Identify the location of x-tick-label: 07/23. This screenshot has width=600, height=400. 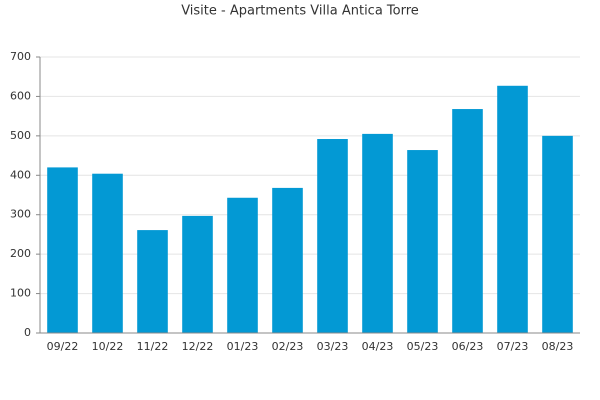
(513, 346).